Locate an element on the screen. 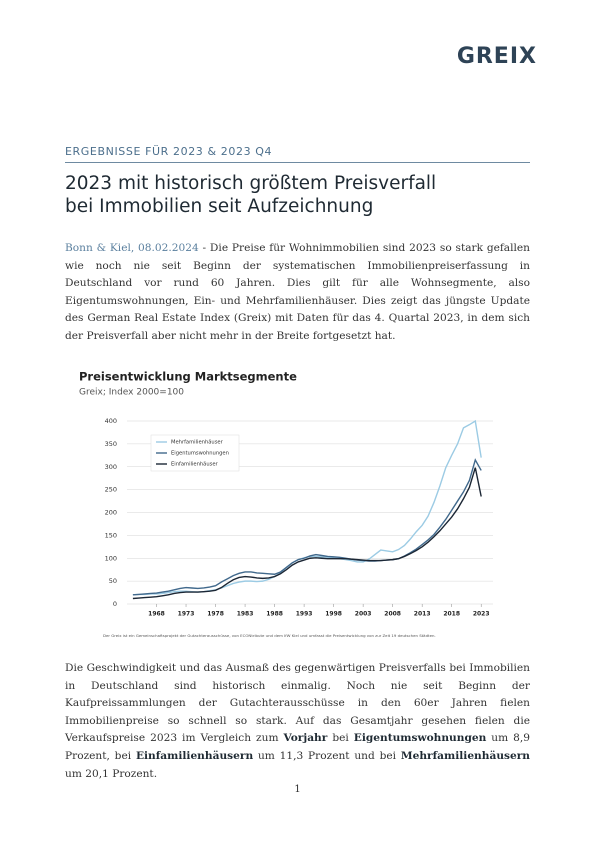 The height and width of the screenshot is (842, 595). y-tick-label: 200 is located at coordinates (111, 513).